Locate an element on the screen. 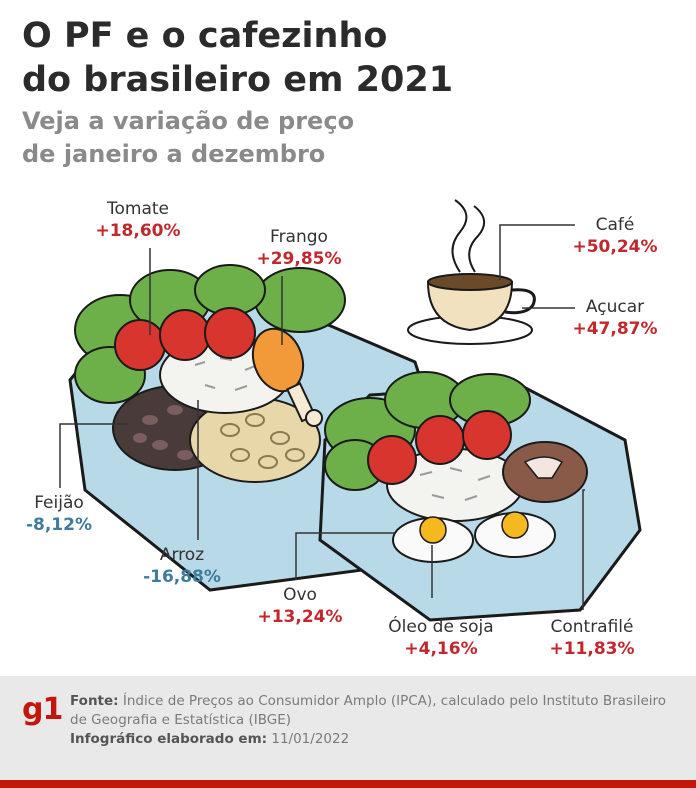  label-frango: Frango +29,85% is located at coordinates (299, 248).